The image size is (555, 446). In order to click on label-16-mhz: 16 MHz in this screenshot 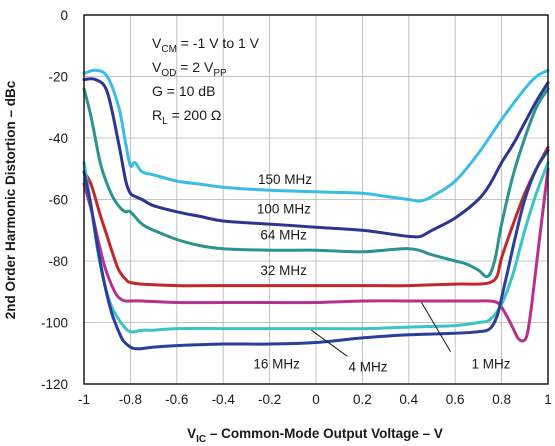, I will do `click(276, 364)`.